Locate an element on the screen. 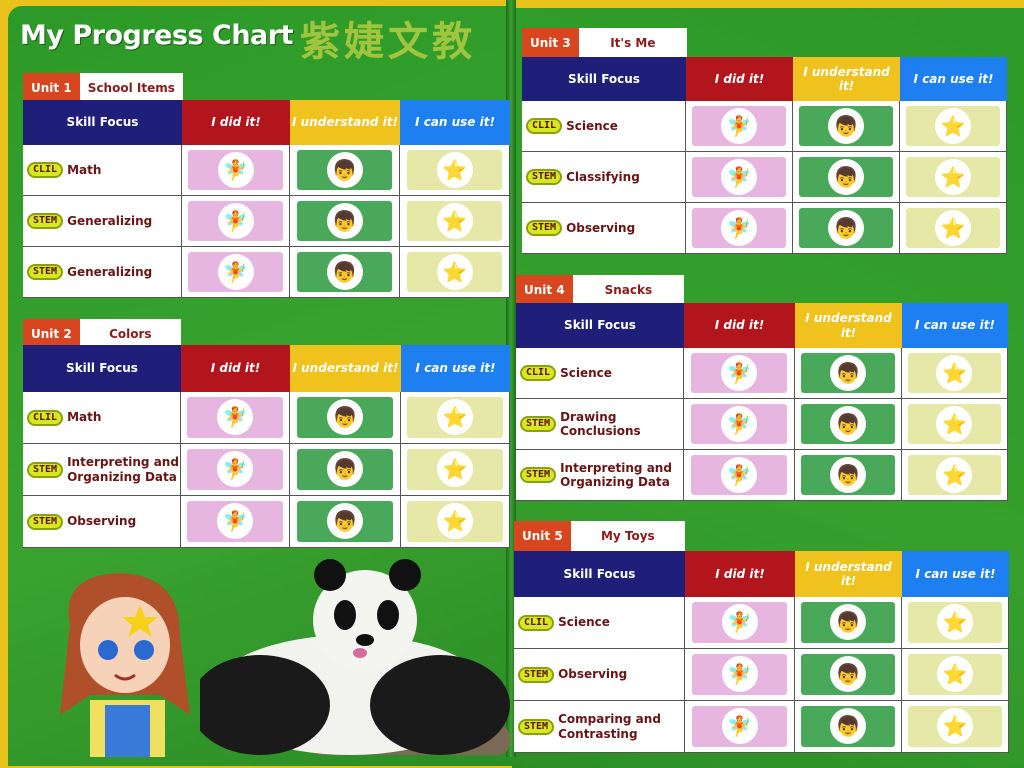  skill-label: Classifying is located at coordinates (603, 176).